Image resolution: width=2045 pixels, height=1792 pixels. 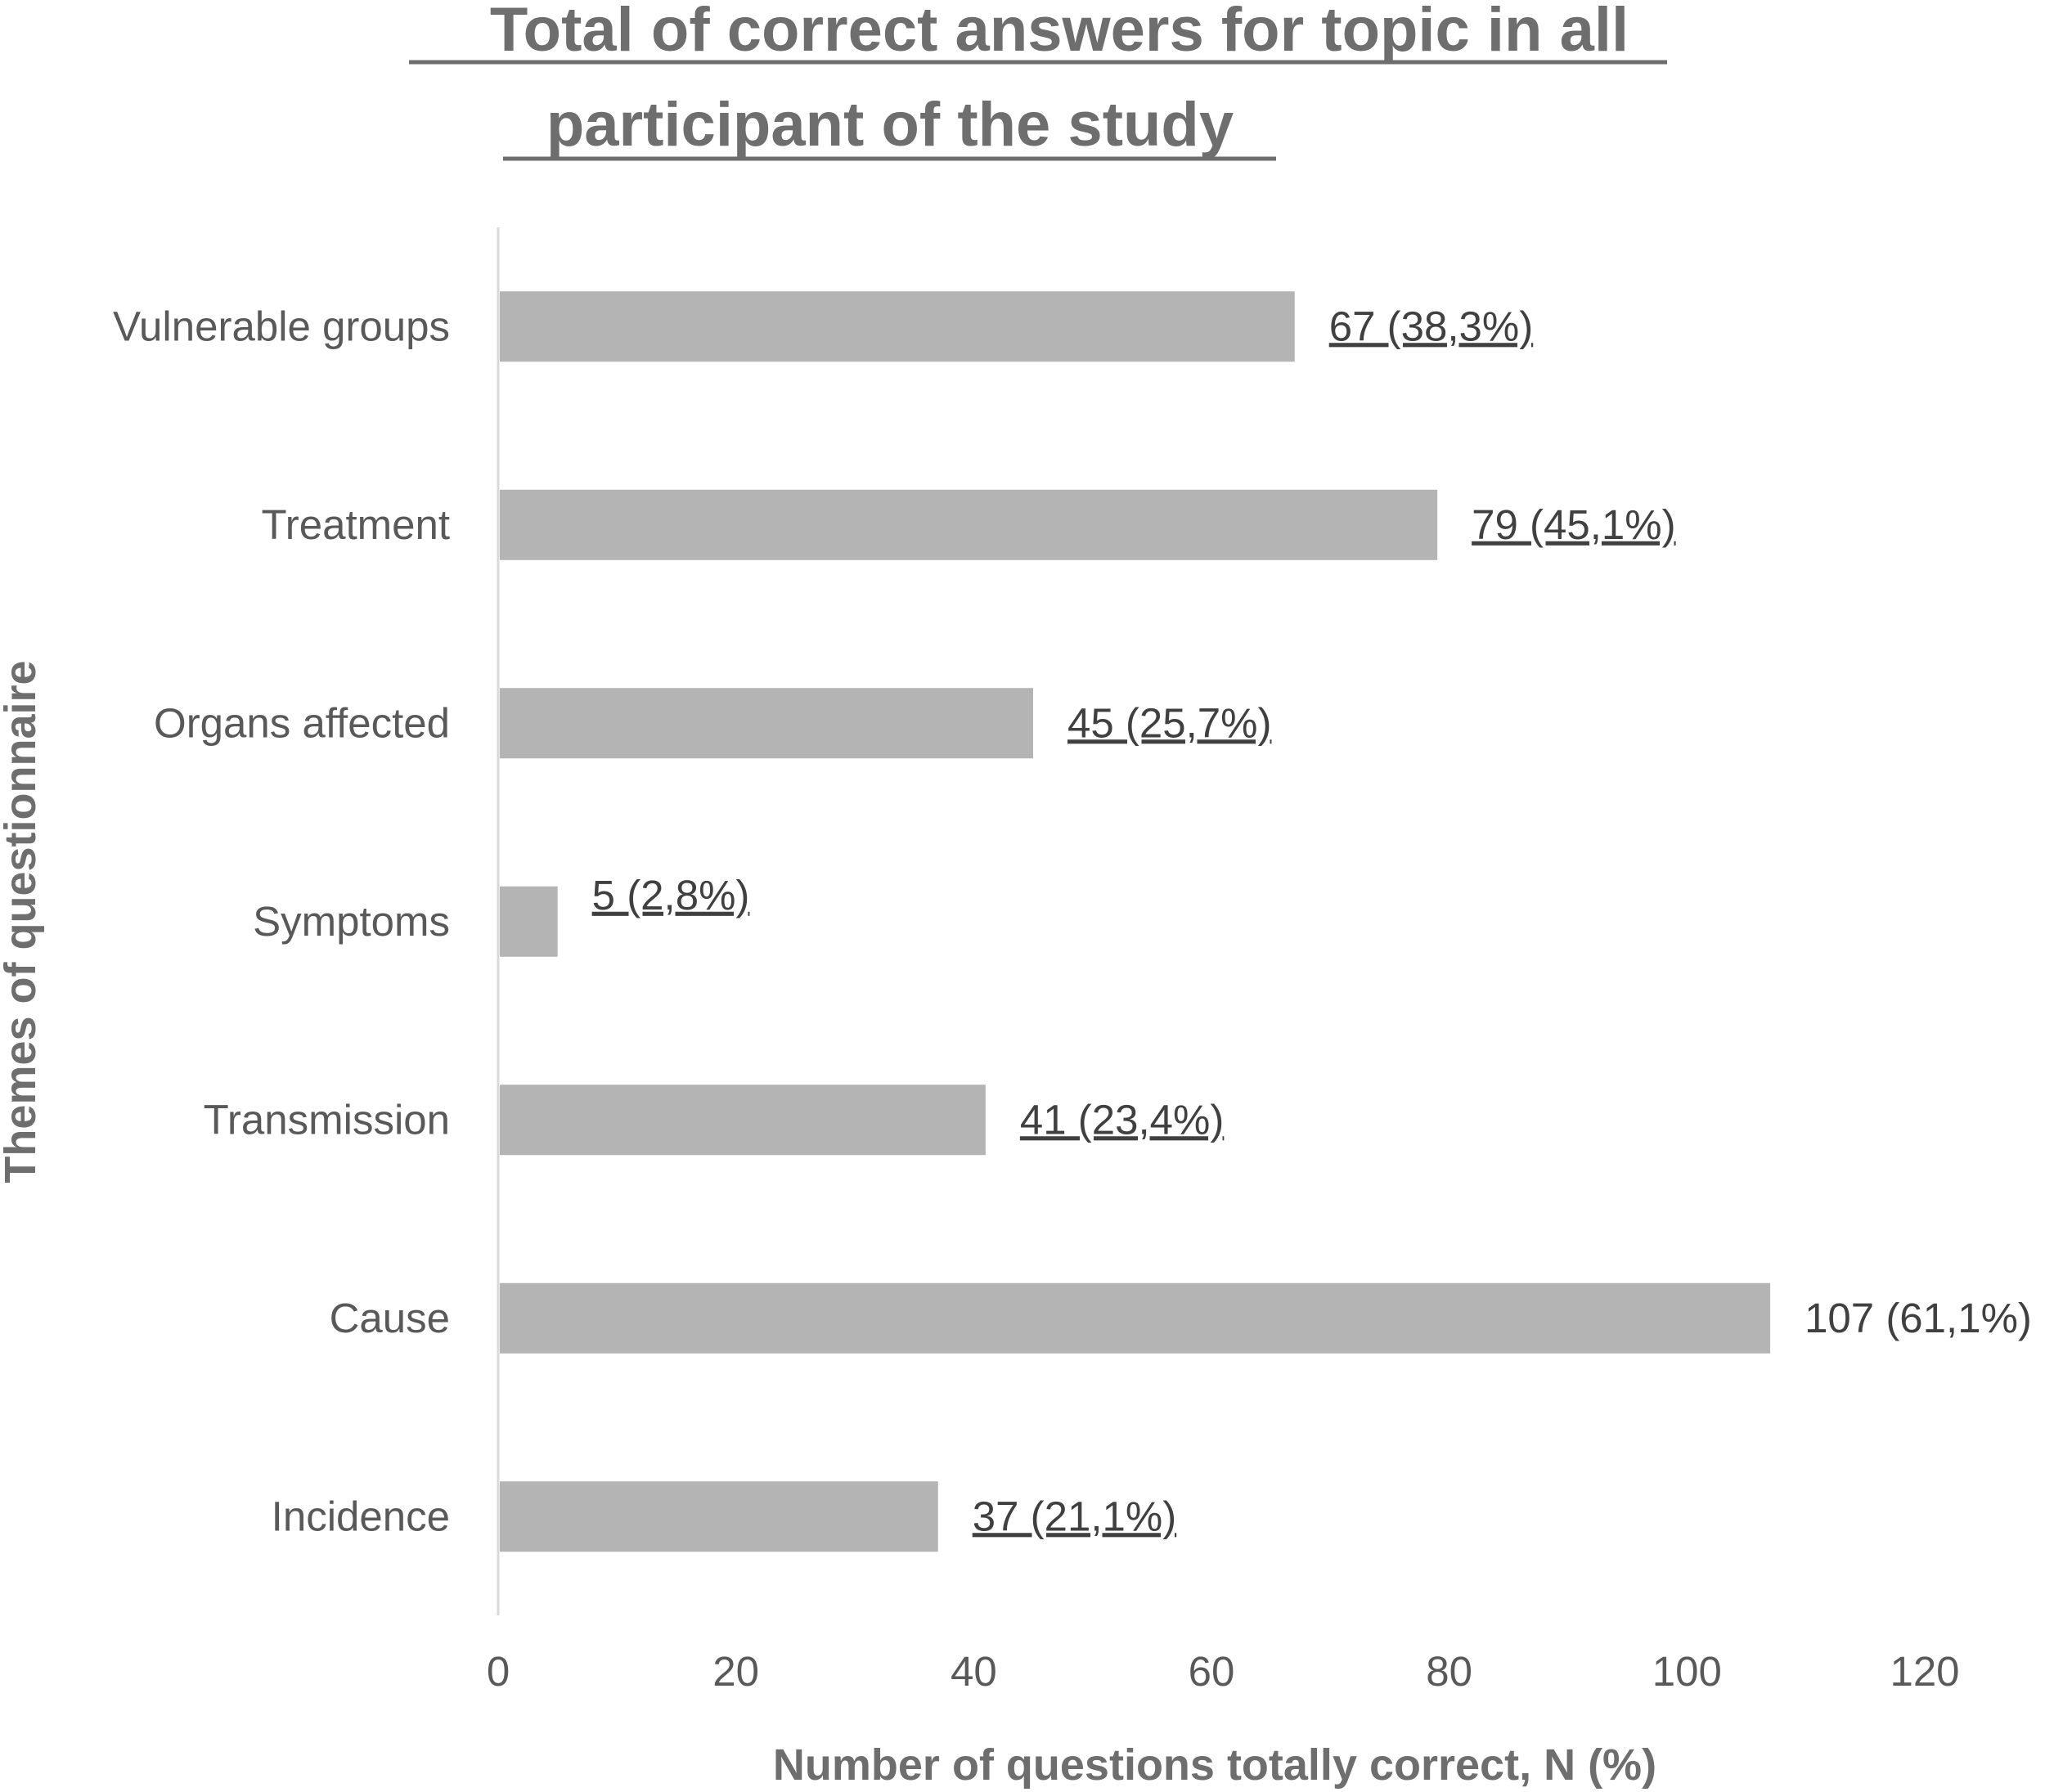 What do you see at coordinates (1431, 326) in the screenshot?
I see `data-label: 67 (38,3%)` at bounding box center [1431, 326].